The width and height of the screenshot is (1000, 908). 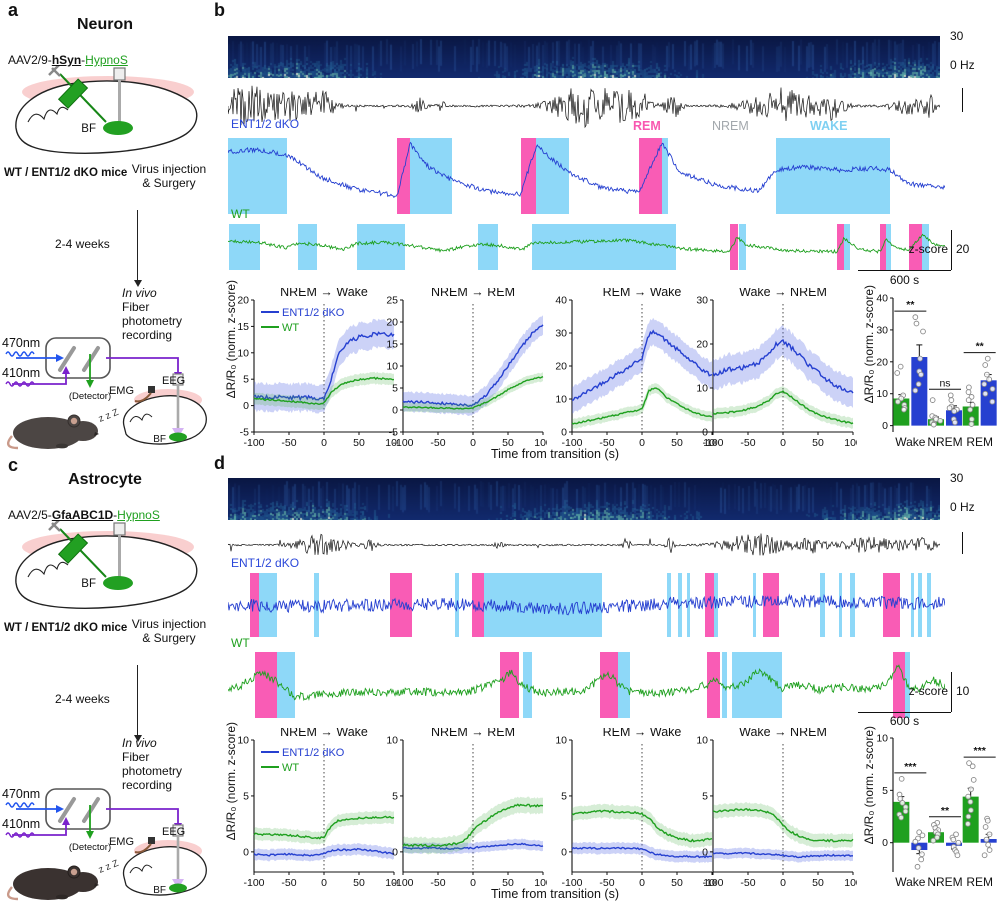 What do you see at coordinates (139, 293) in the screenshot?
I see `invivo-line1: In vivo` at bounding box center [139, 293].